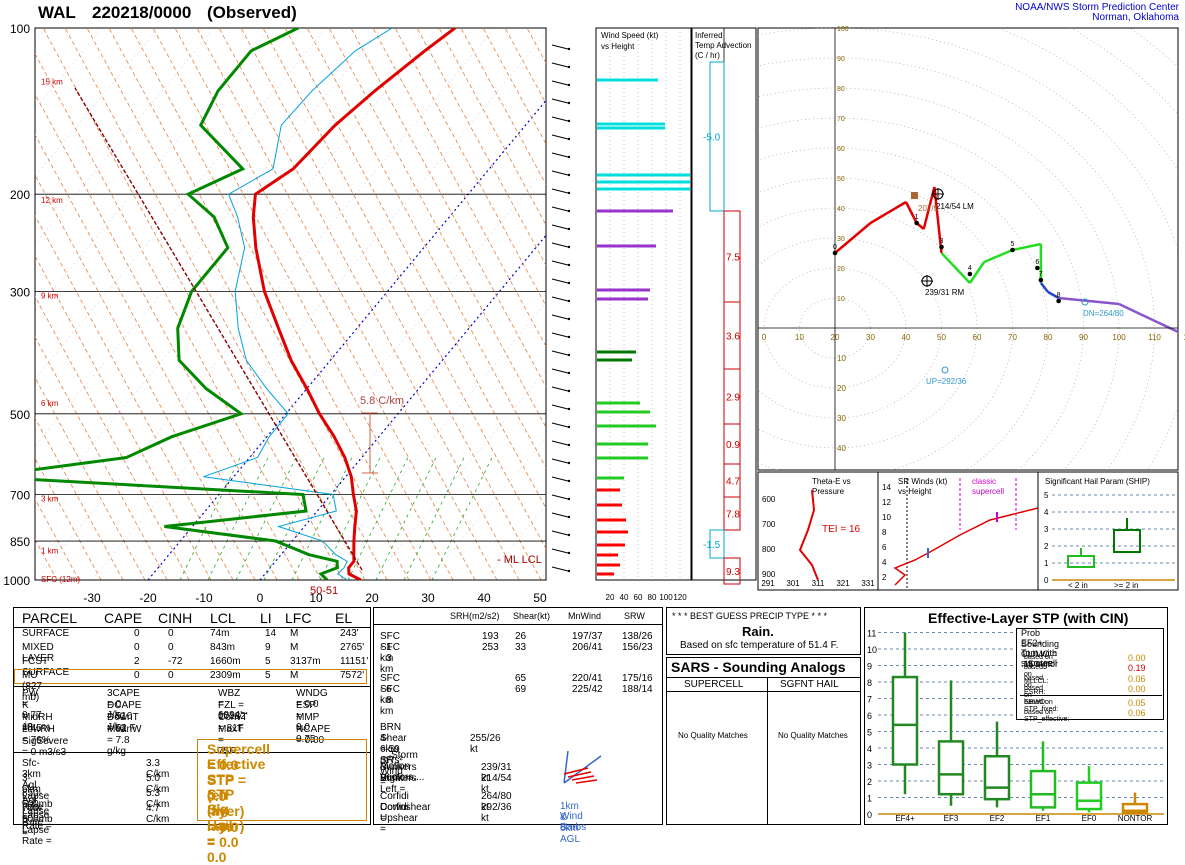 Image resolution: width=1185 pixels, height=865 pixels. What do you see at coordinates (270, 633) in the screenshot?
I see `parcel-cell: 14` at bounding box center [270, 633].